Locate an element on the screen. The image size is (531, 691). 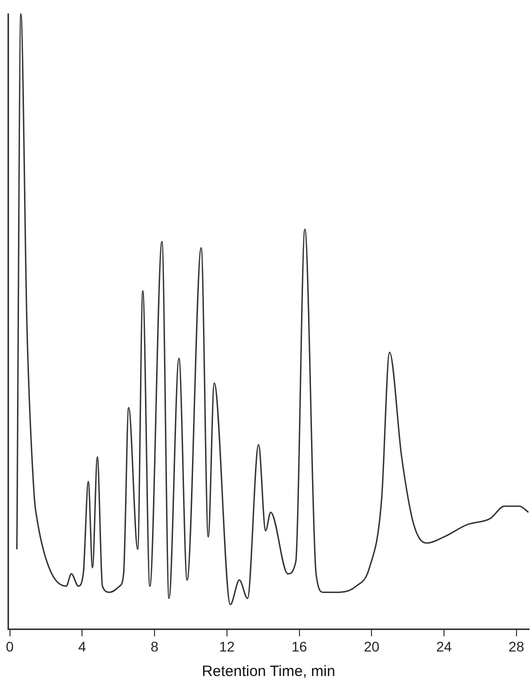
x-tick-label: 4 is located at coordinates (82, 646).